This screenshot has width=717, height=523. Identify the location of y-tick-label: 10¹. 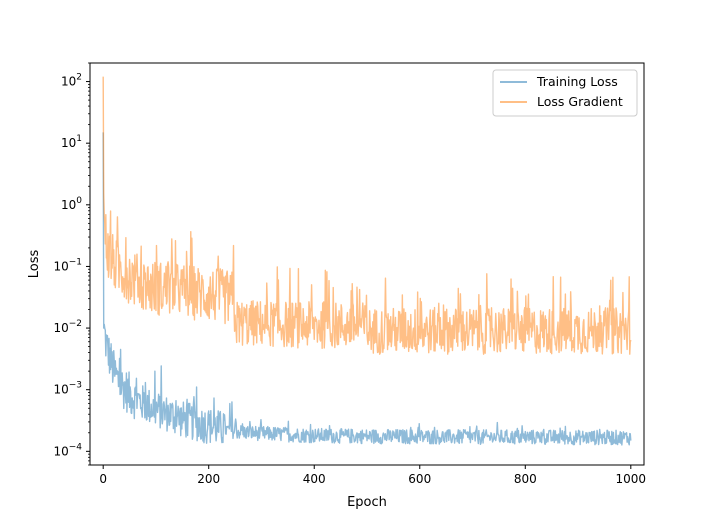
(71, 142).